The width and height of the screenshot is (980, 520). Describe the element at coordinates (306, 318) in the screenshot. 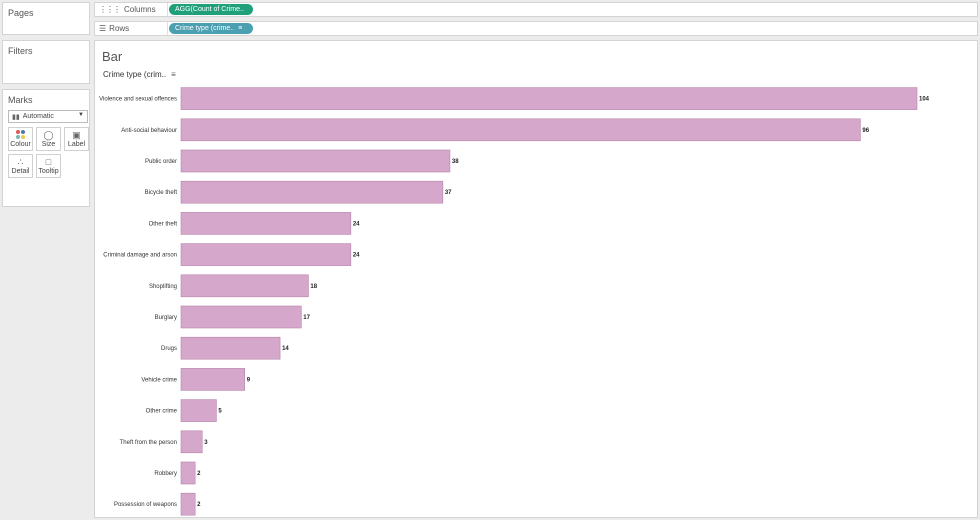

I see `value-label: 17` at that location.